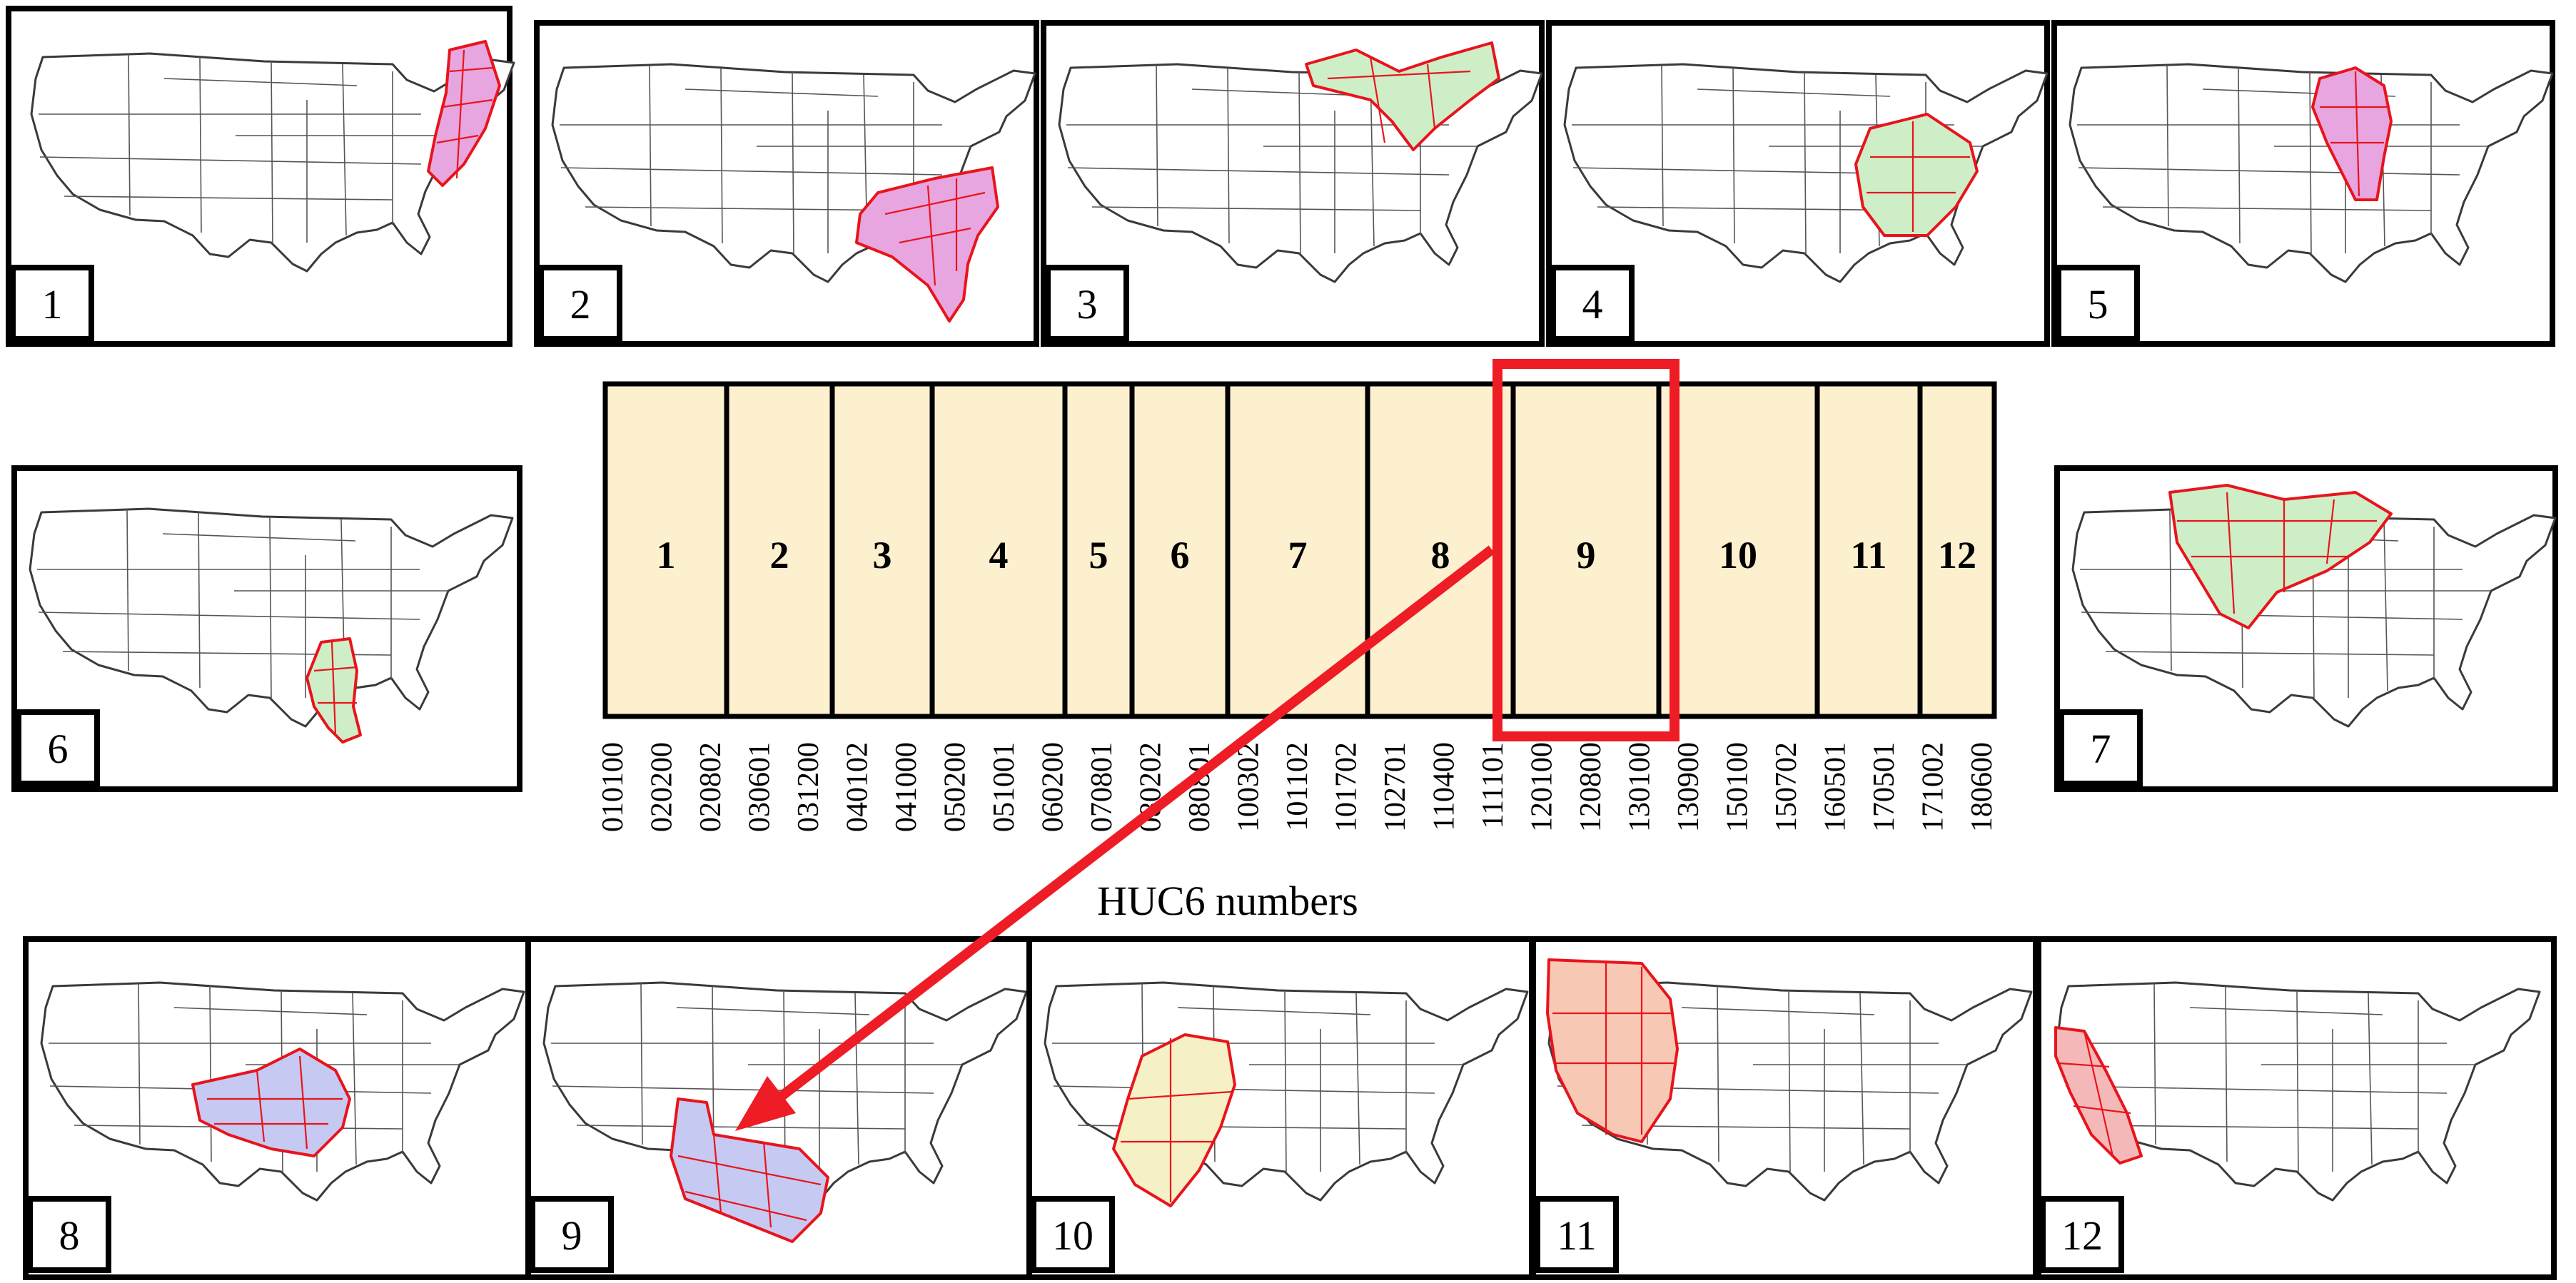 The image size is (2576, 1283). Describe the element at coordinates (2280, 557) in the screenshot. I see `region-7-highlight` at that location.